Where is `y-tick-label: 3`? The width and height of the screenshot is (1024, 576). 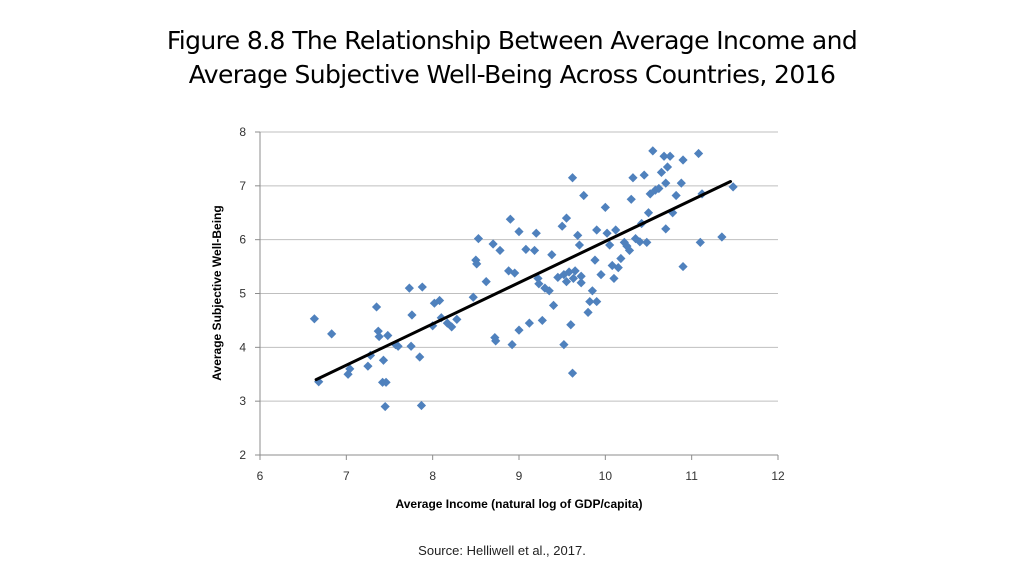
y-tick-label: 3 is located at coordinates (242, 401).